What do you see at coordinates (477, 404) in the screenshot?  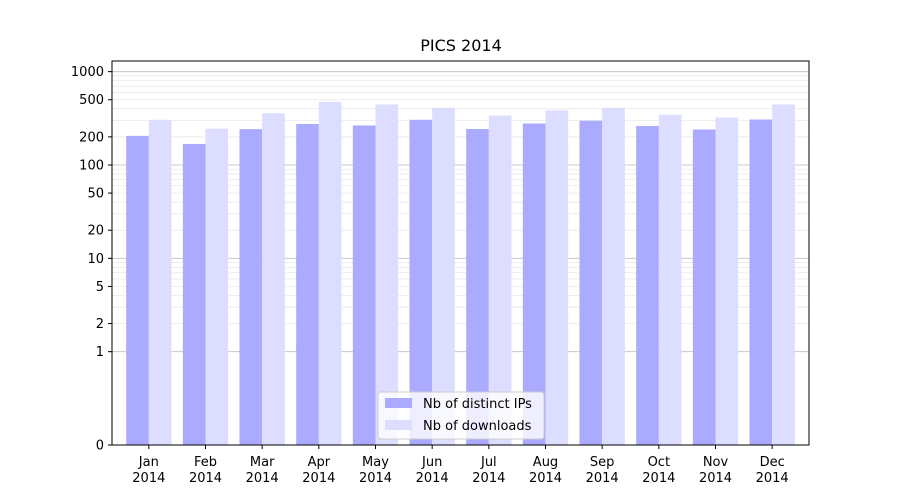 I see `legend-label-distinct-ips: Nb of distinct IPs` at bounding box center [477, 404].